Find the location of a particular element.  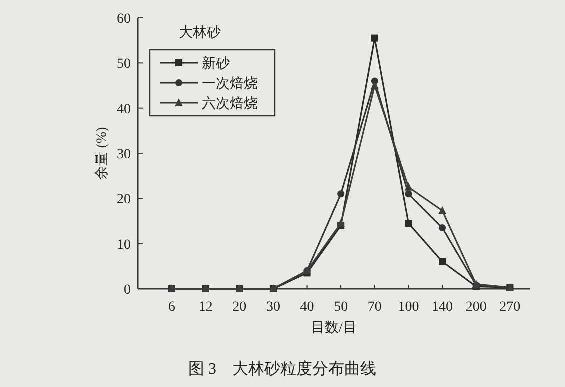

y-tick-label: 20 is located at coordinates (124, 200).